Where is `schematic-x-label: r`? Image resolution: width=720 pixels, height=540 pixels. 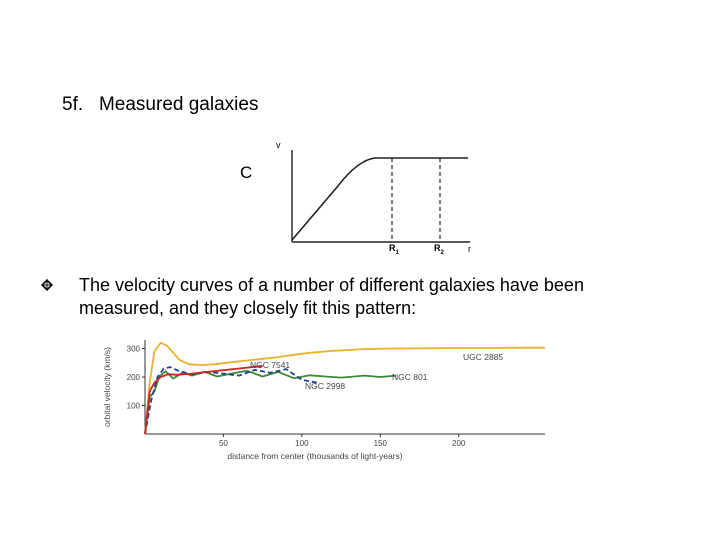
schematic-x-label: r is located at coordinates (469, 249).